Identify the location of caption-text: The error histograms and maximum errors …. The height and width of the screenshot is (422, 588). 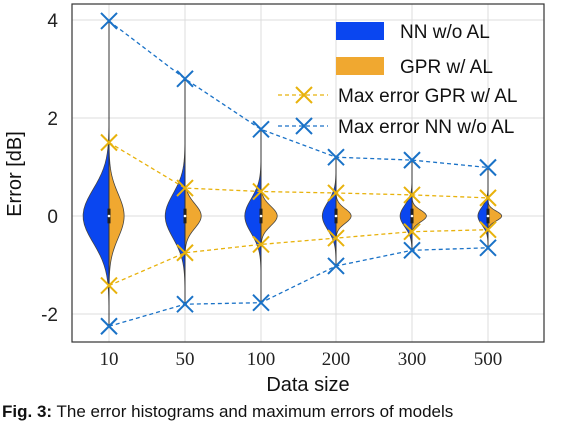
(253, 411).